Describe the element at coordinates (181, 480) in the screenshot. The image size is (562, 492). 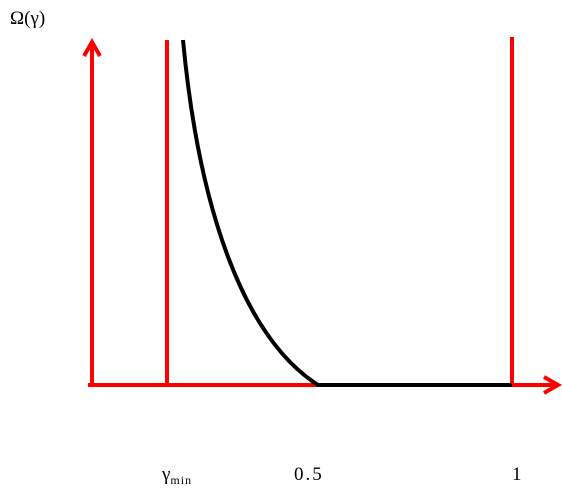
I see `gamma-subscript: min` at that location.